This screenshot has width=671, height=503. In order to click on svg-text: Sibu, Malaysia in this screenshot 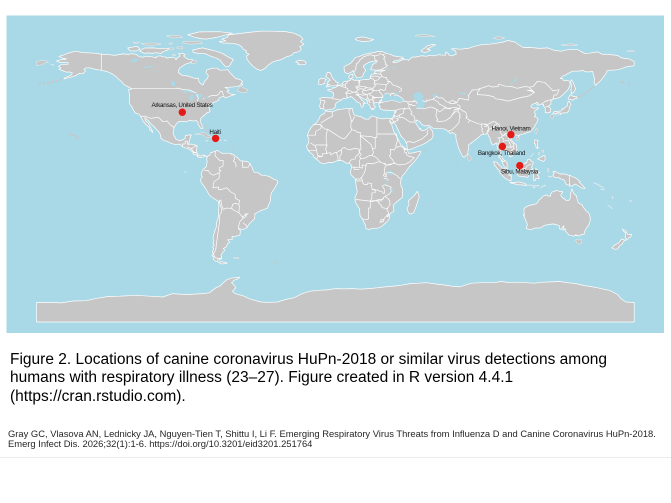, I will do `click(520, 172)`.